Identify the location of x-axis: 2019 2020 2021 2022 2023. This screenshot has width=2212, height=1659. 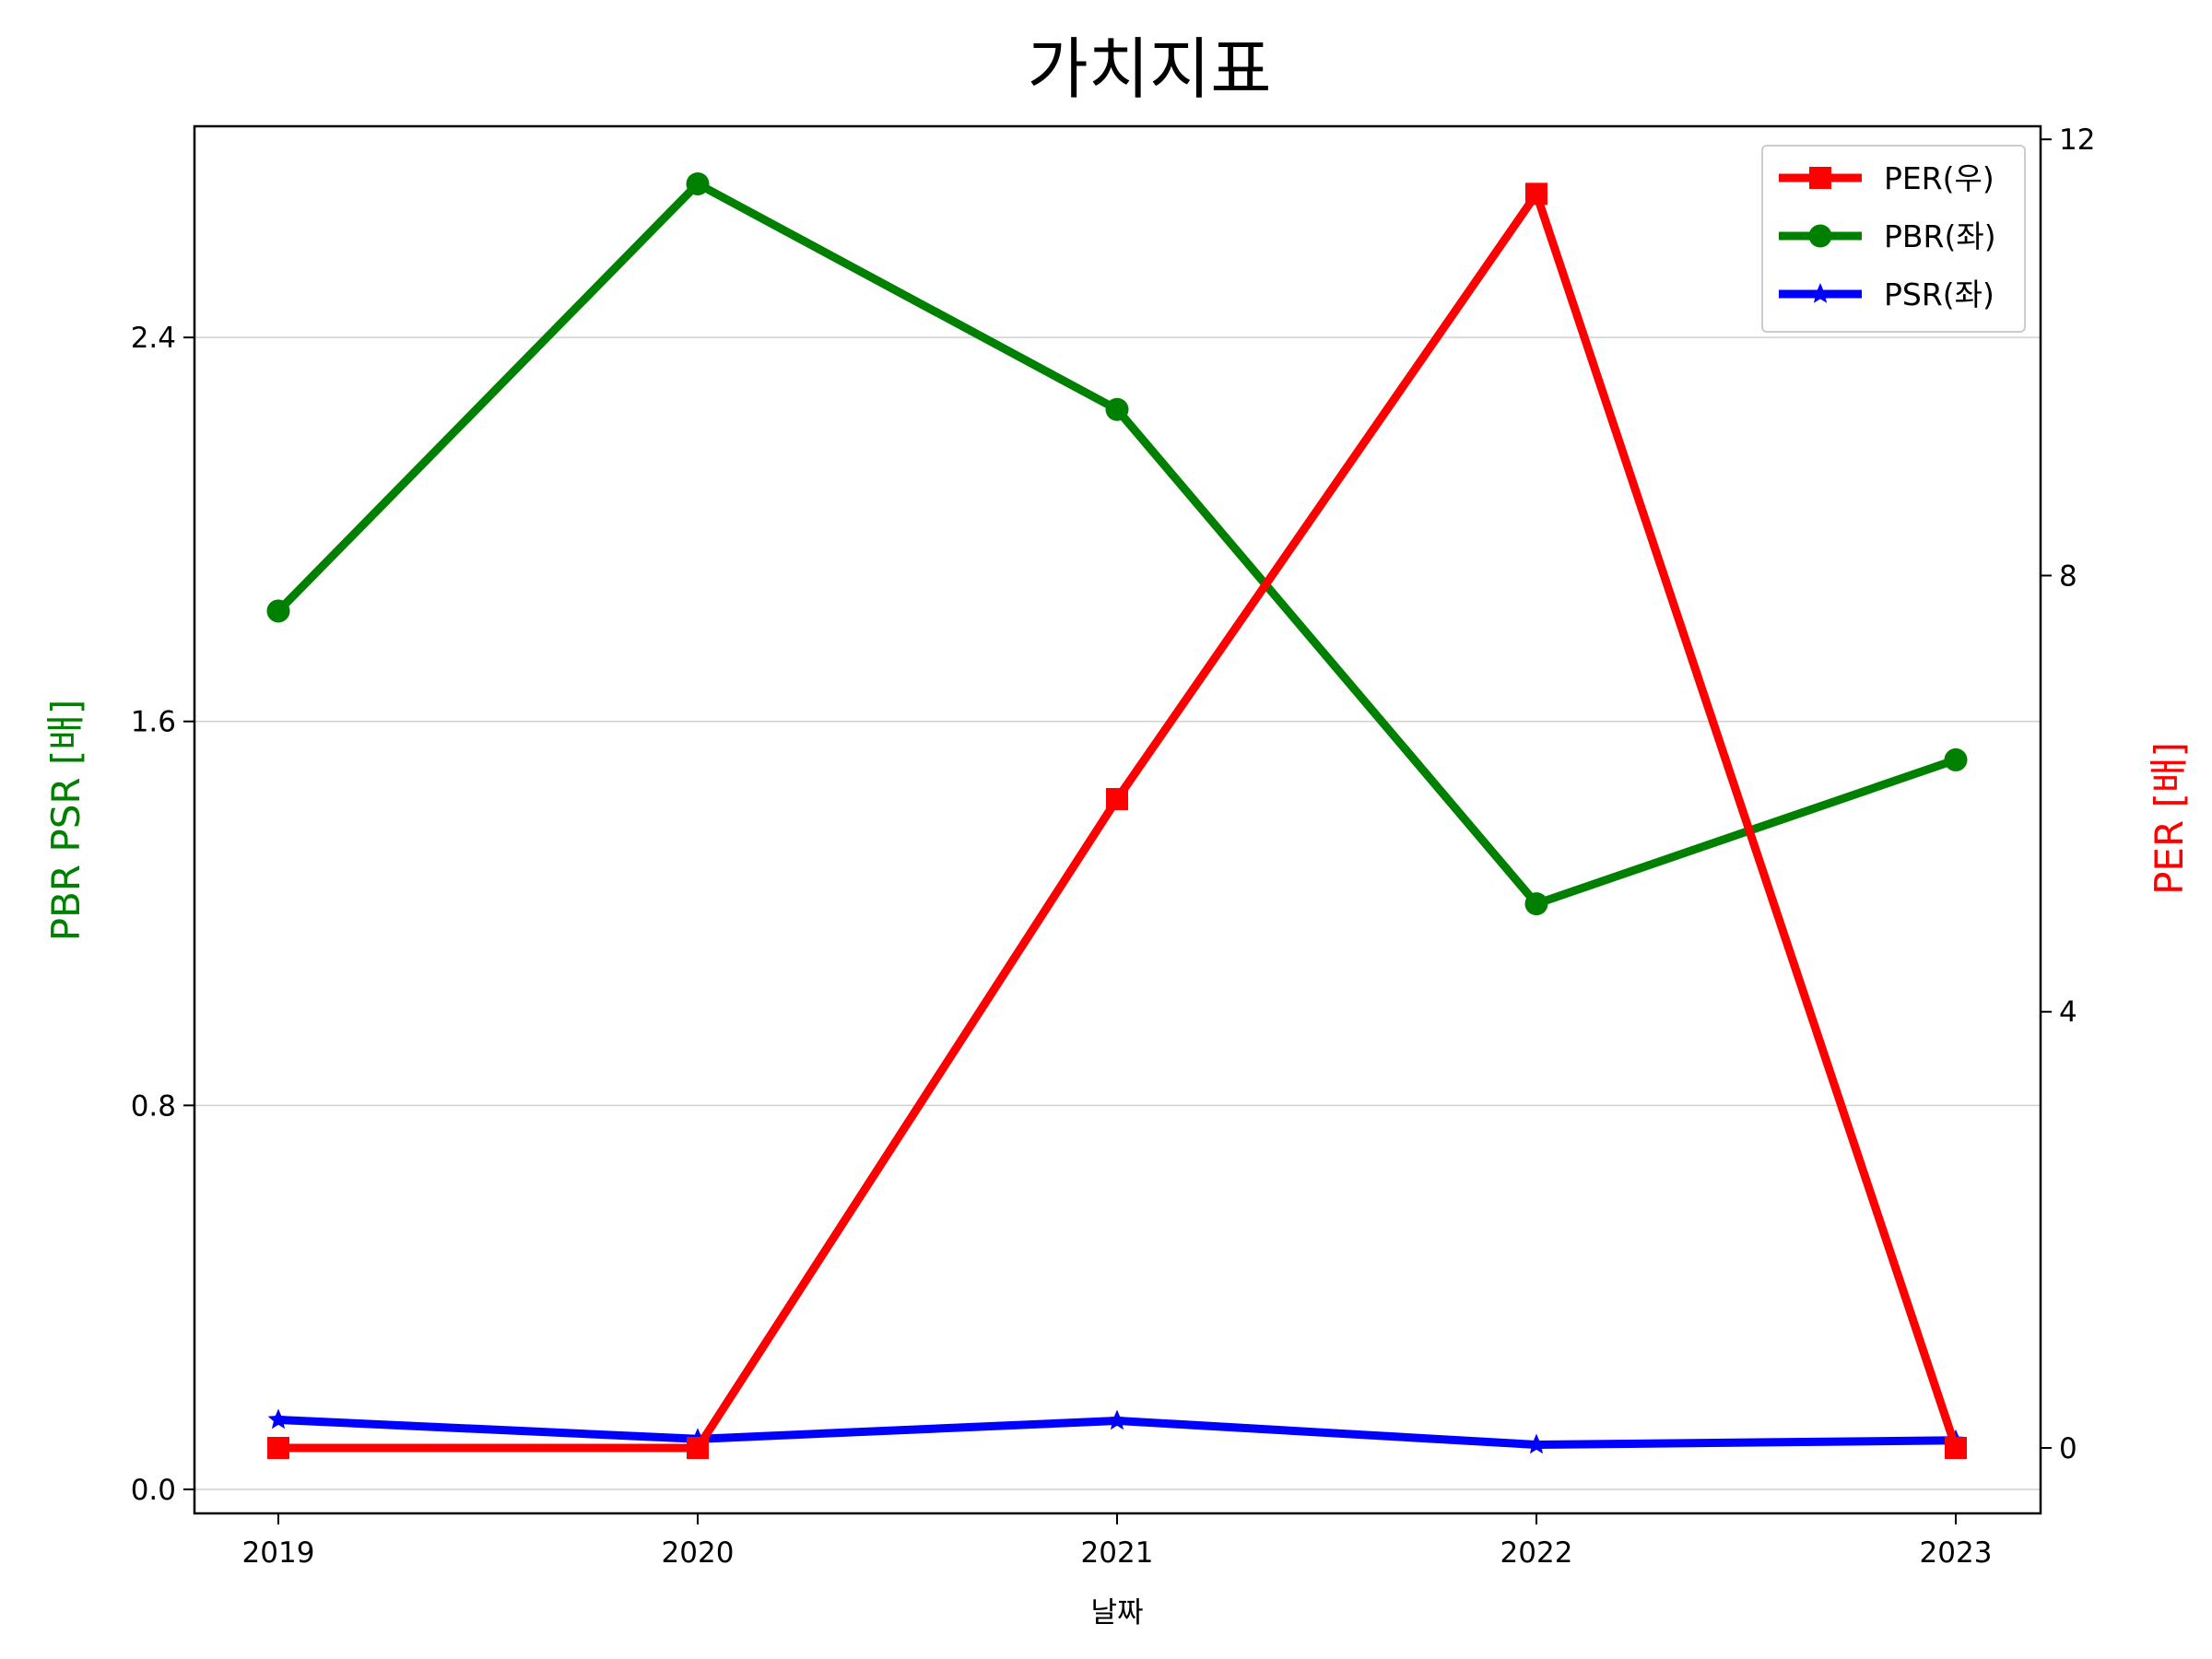
(1117, 1541).